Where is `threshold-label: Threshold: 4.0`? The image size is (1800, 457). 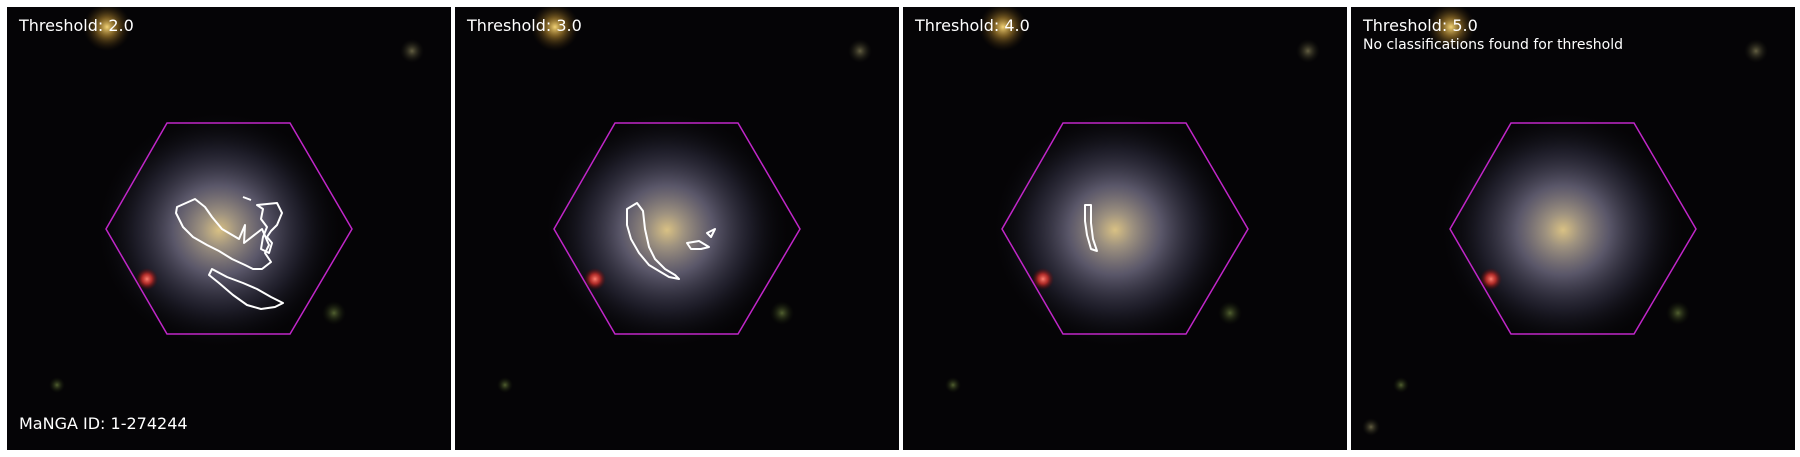 threshold-label: Threshold: 4.0 is located at coordinates (972, 25).